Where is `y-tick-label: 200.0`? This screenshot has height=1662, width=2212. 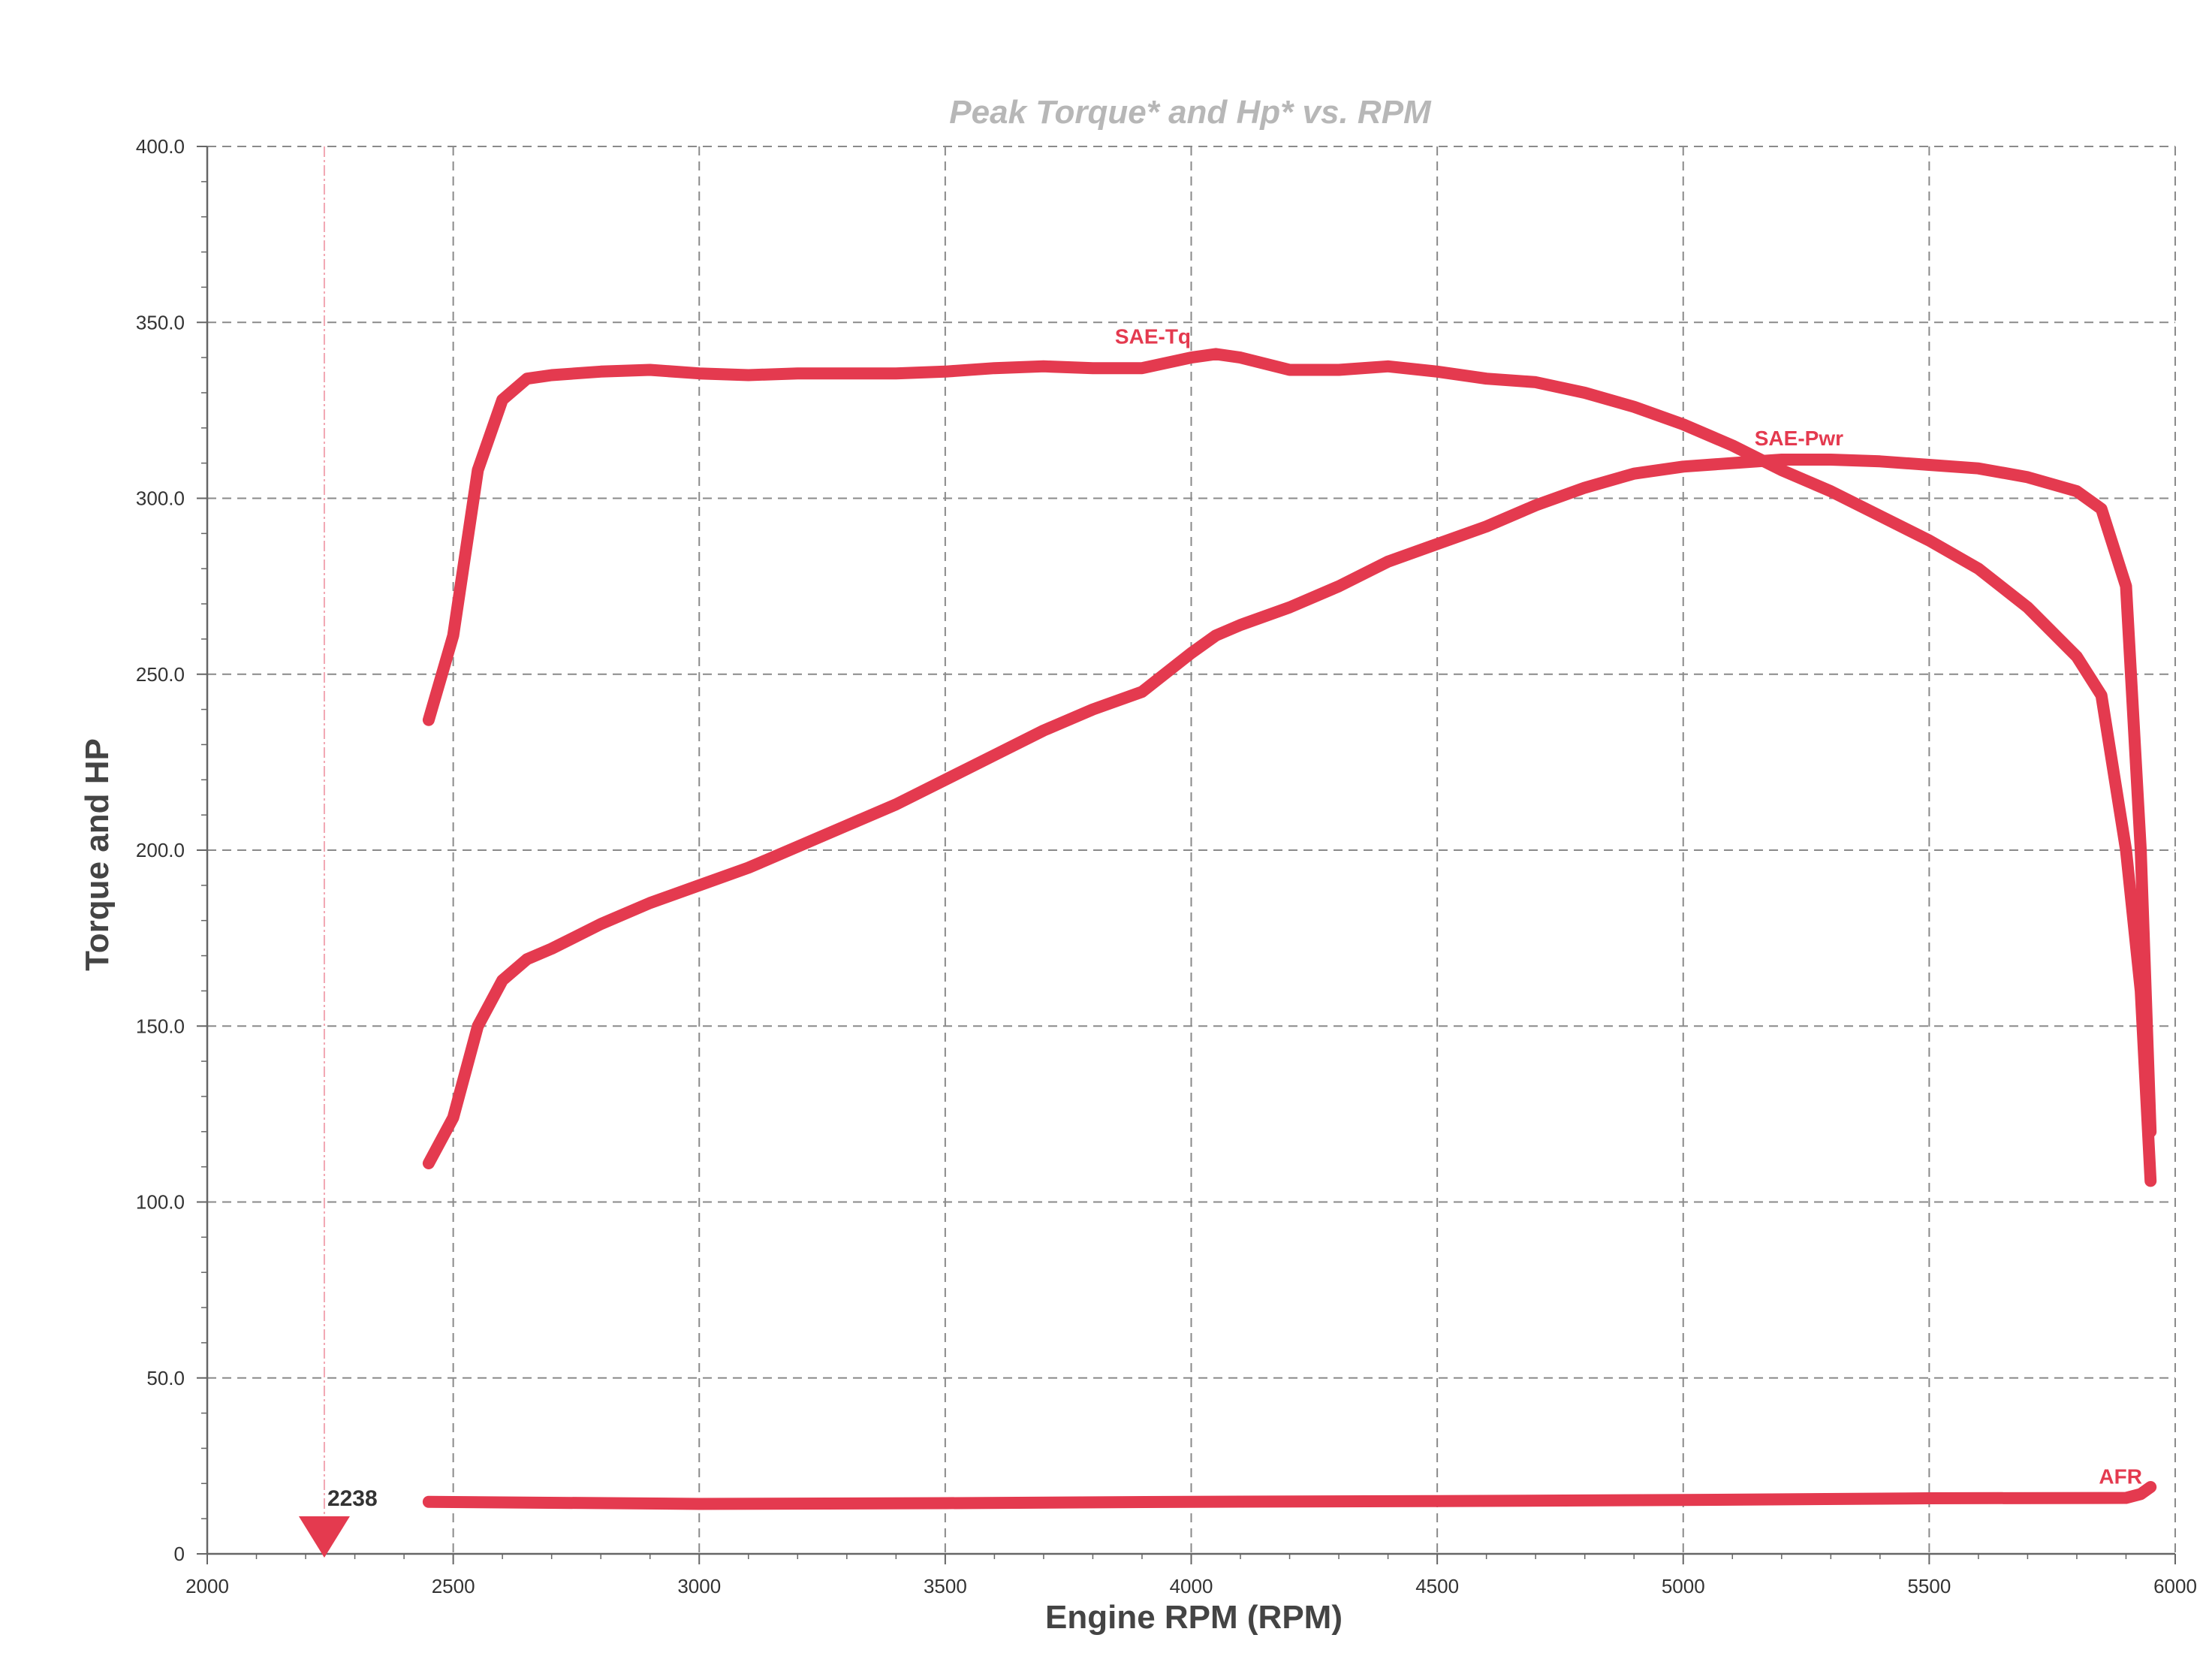 y-tick-label: 200.0 is located at coordinates (160, 850).